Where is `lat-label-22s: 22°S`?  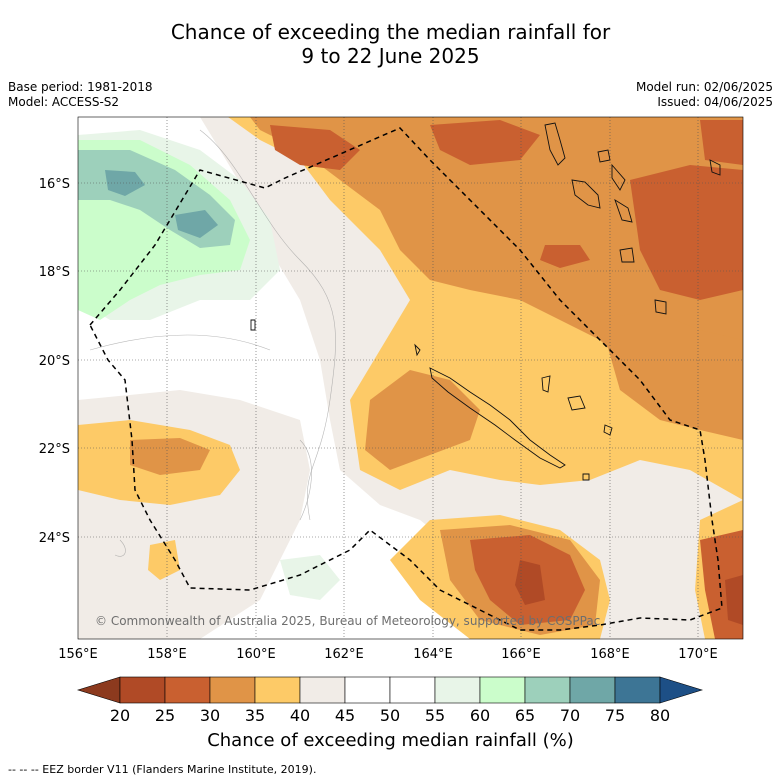
lat-label-22s: 22°S is located at coordinates (54, 449).